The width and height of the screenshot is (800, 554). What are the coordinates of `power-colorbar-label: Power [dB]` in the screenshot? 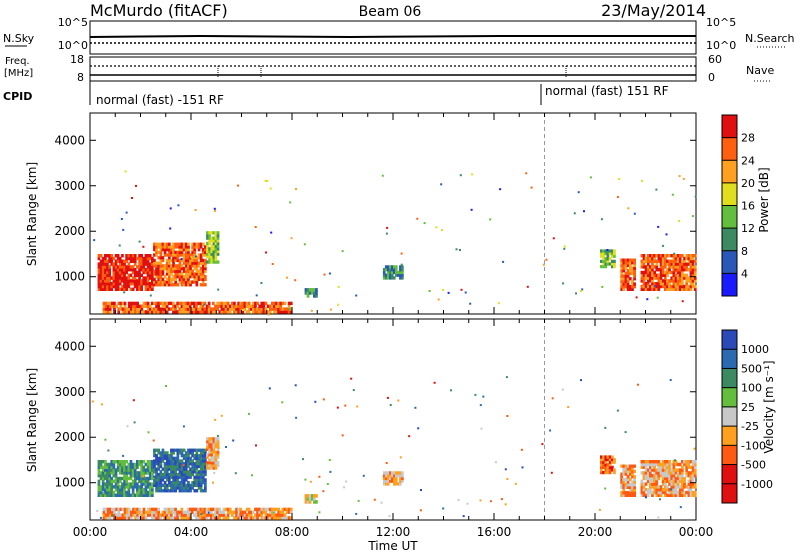 It's located at (764, 199).